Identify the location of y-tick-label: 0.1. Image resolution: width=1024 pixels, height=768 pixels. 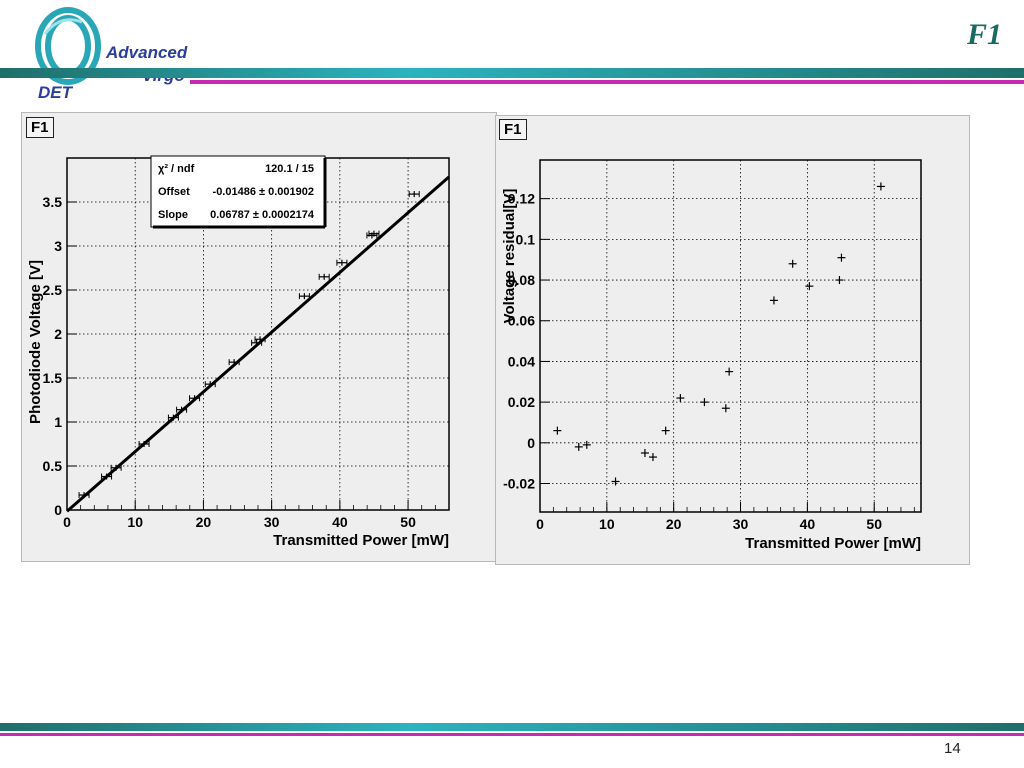
(526, 239).